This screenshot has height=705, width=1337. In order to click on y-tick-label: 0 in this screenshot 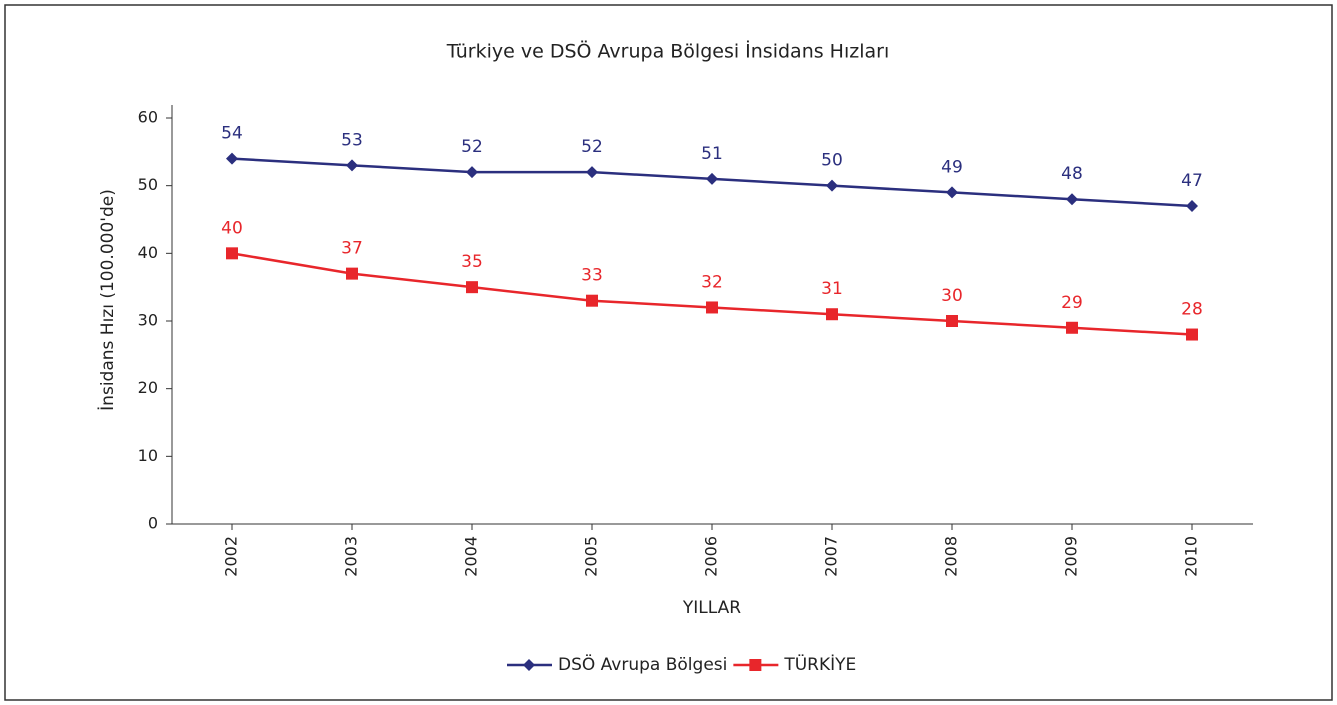, I will do `click(153, 523)`.